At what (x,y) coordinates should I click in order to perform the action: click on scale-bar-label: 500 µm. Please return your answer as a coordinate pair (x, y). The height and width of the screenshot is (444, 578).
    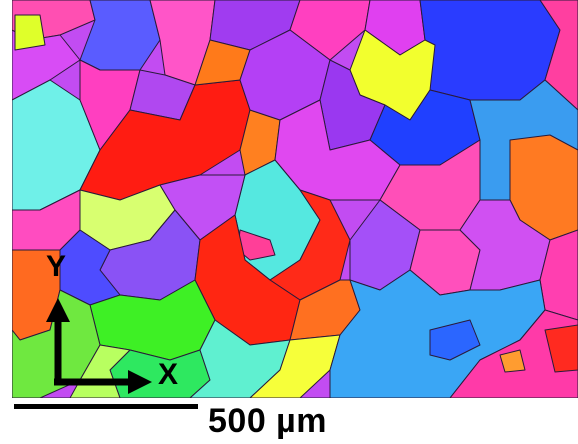
    Looking at the image, I should click on (267, 421).